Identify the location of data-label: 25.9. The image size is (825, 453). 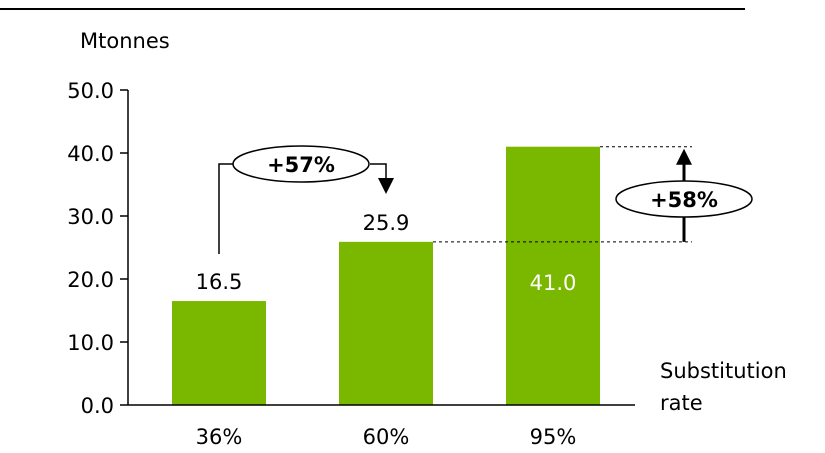
(386, 223).